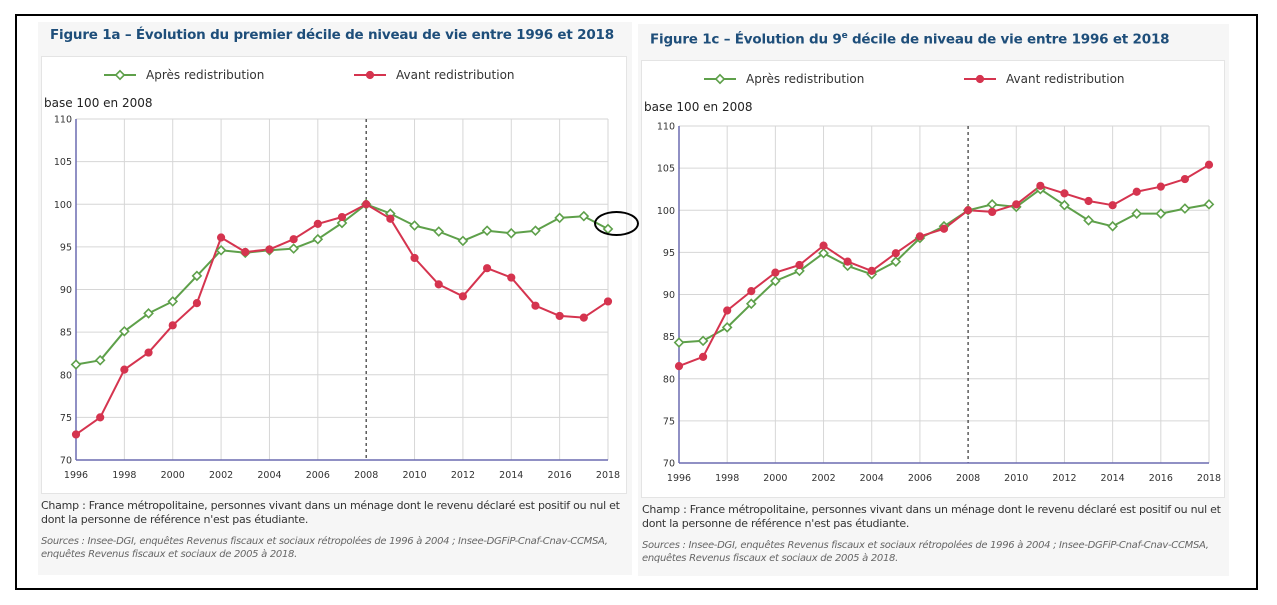  What do you see at coordinates (1137, 213) in the screenshot?
I see `data-point-apres-2015` at bounding box center [1137, 213].